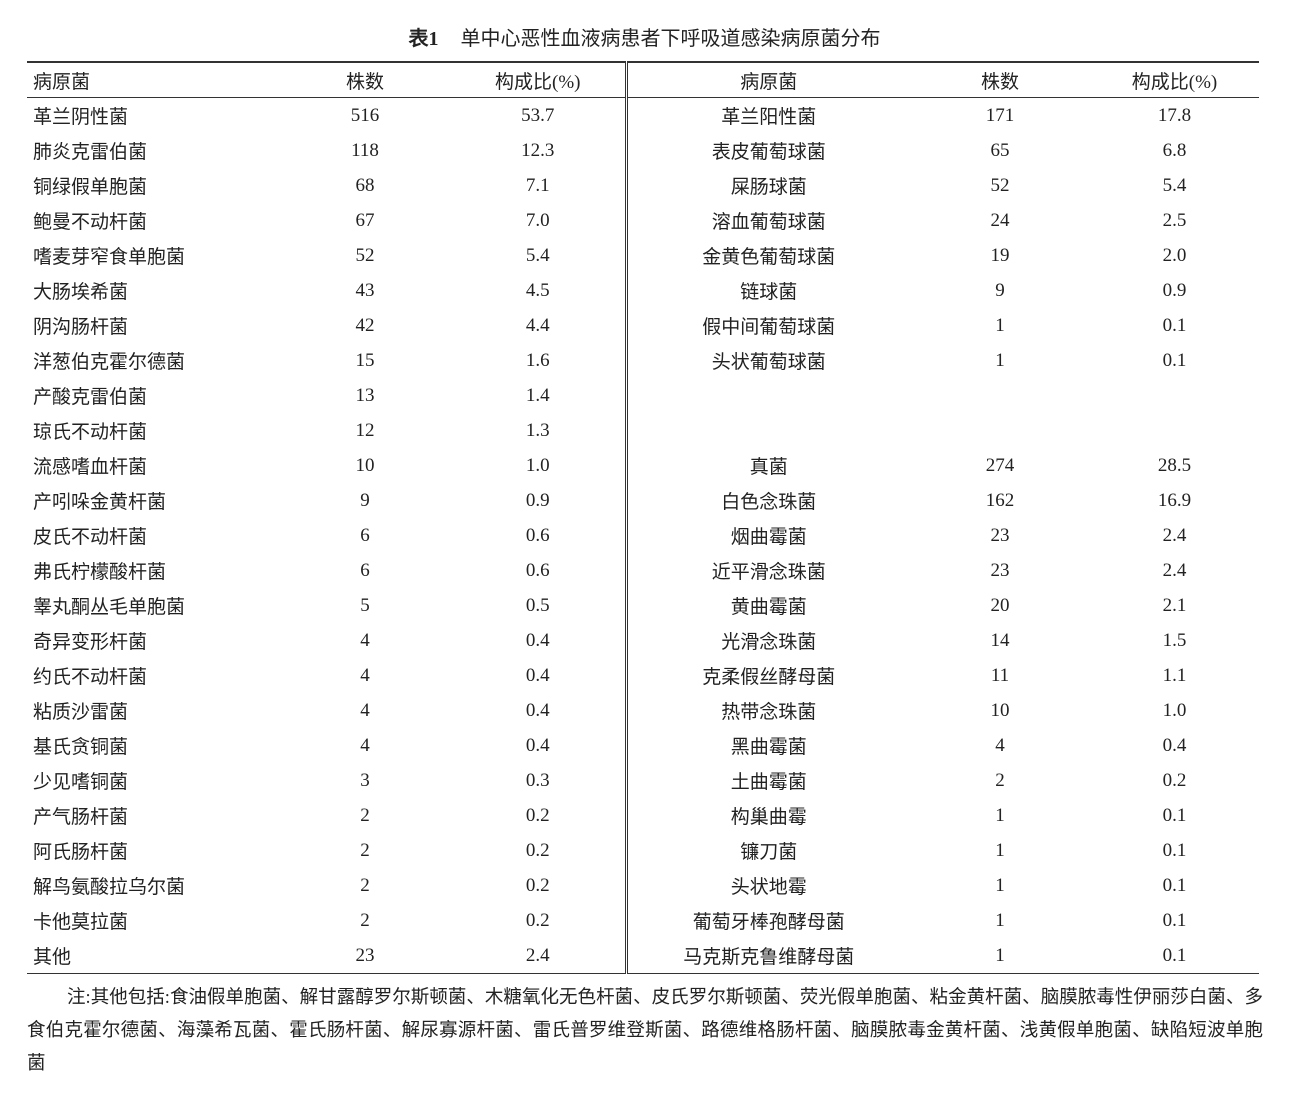  Describe the element at coordinates (768, 537) in the screenshot. I see `cell-pathogen-right: 烟曲霉菌` at that location.